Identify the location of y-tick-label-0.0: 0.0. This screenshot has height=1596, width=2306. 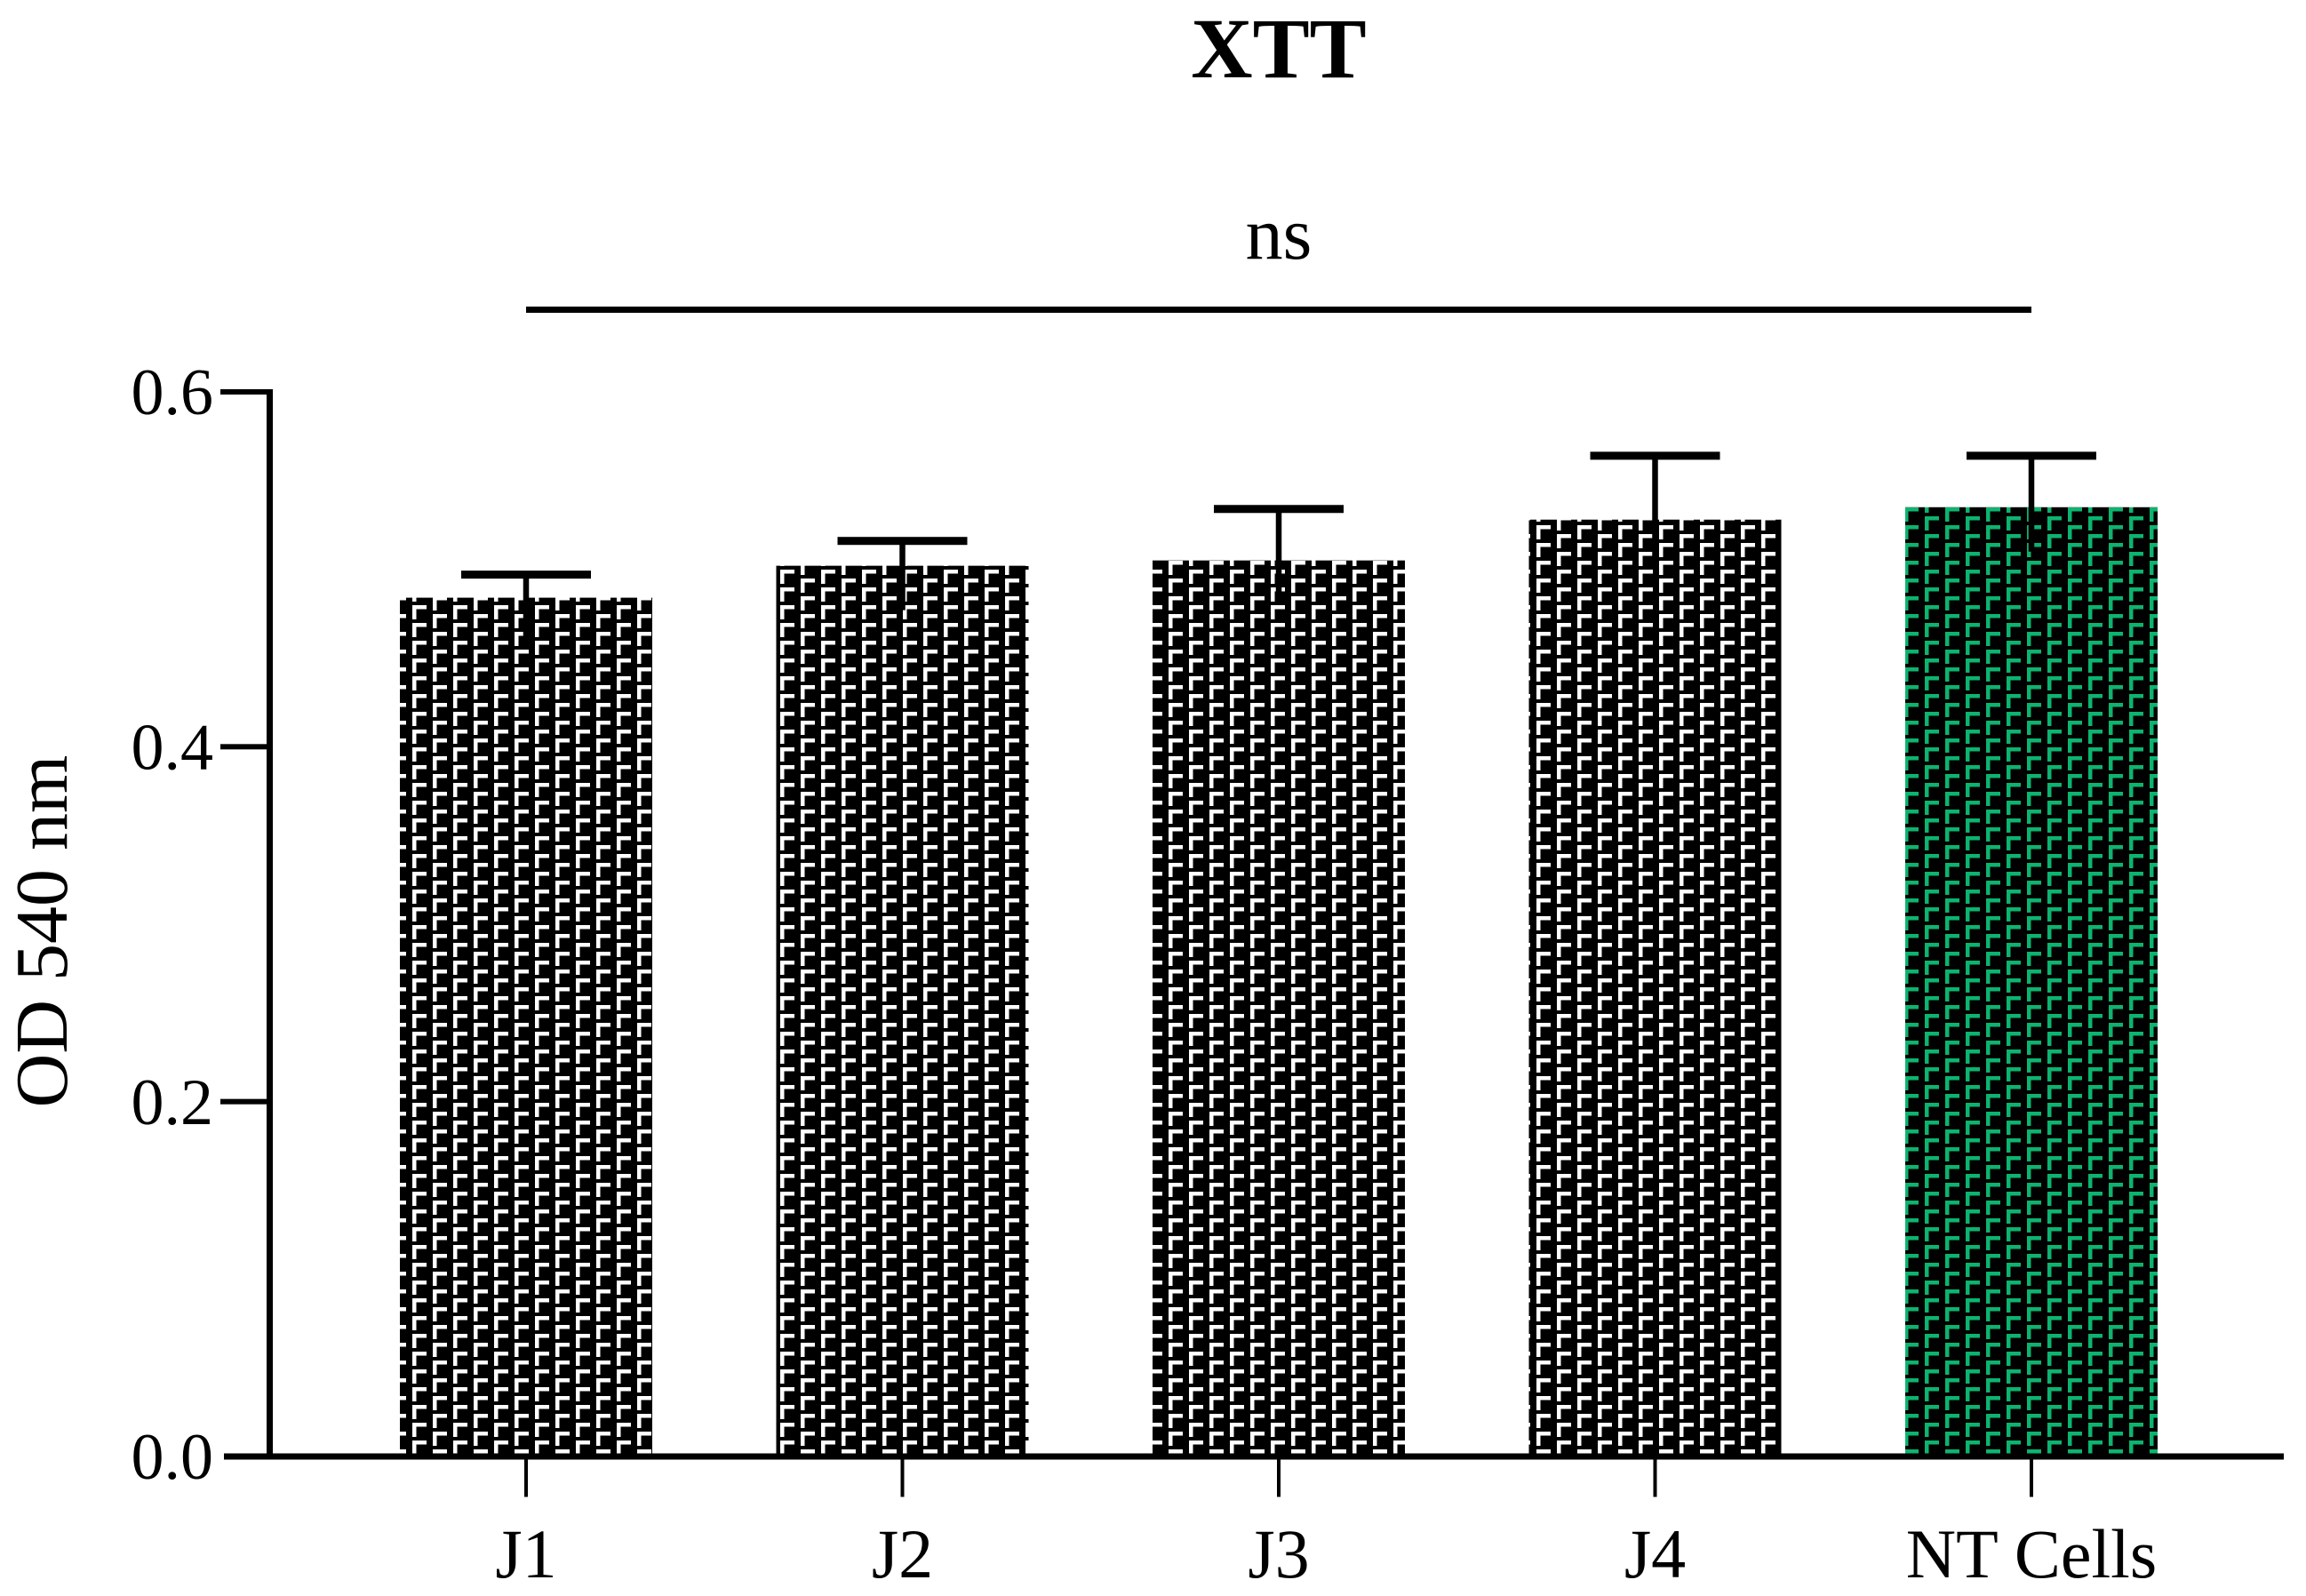
(173, 1458).